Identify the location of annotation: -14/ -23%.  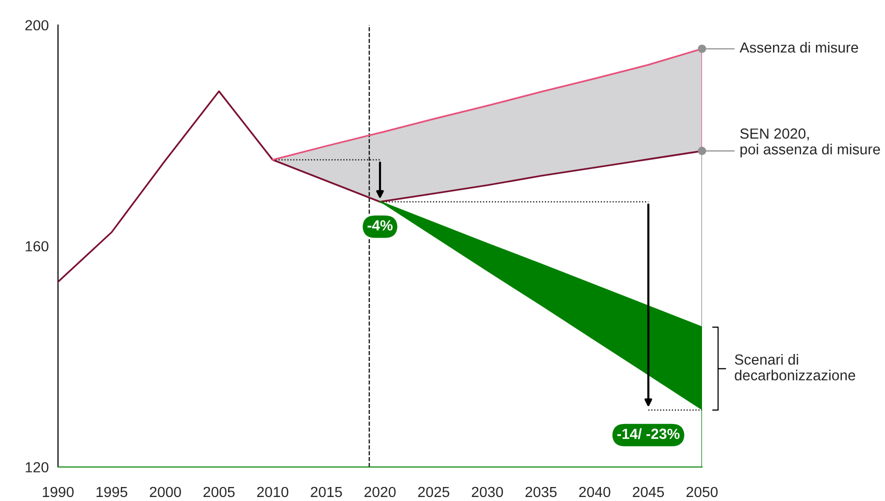
(648, 434).